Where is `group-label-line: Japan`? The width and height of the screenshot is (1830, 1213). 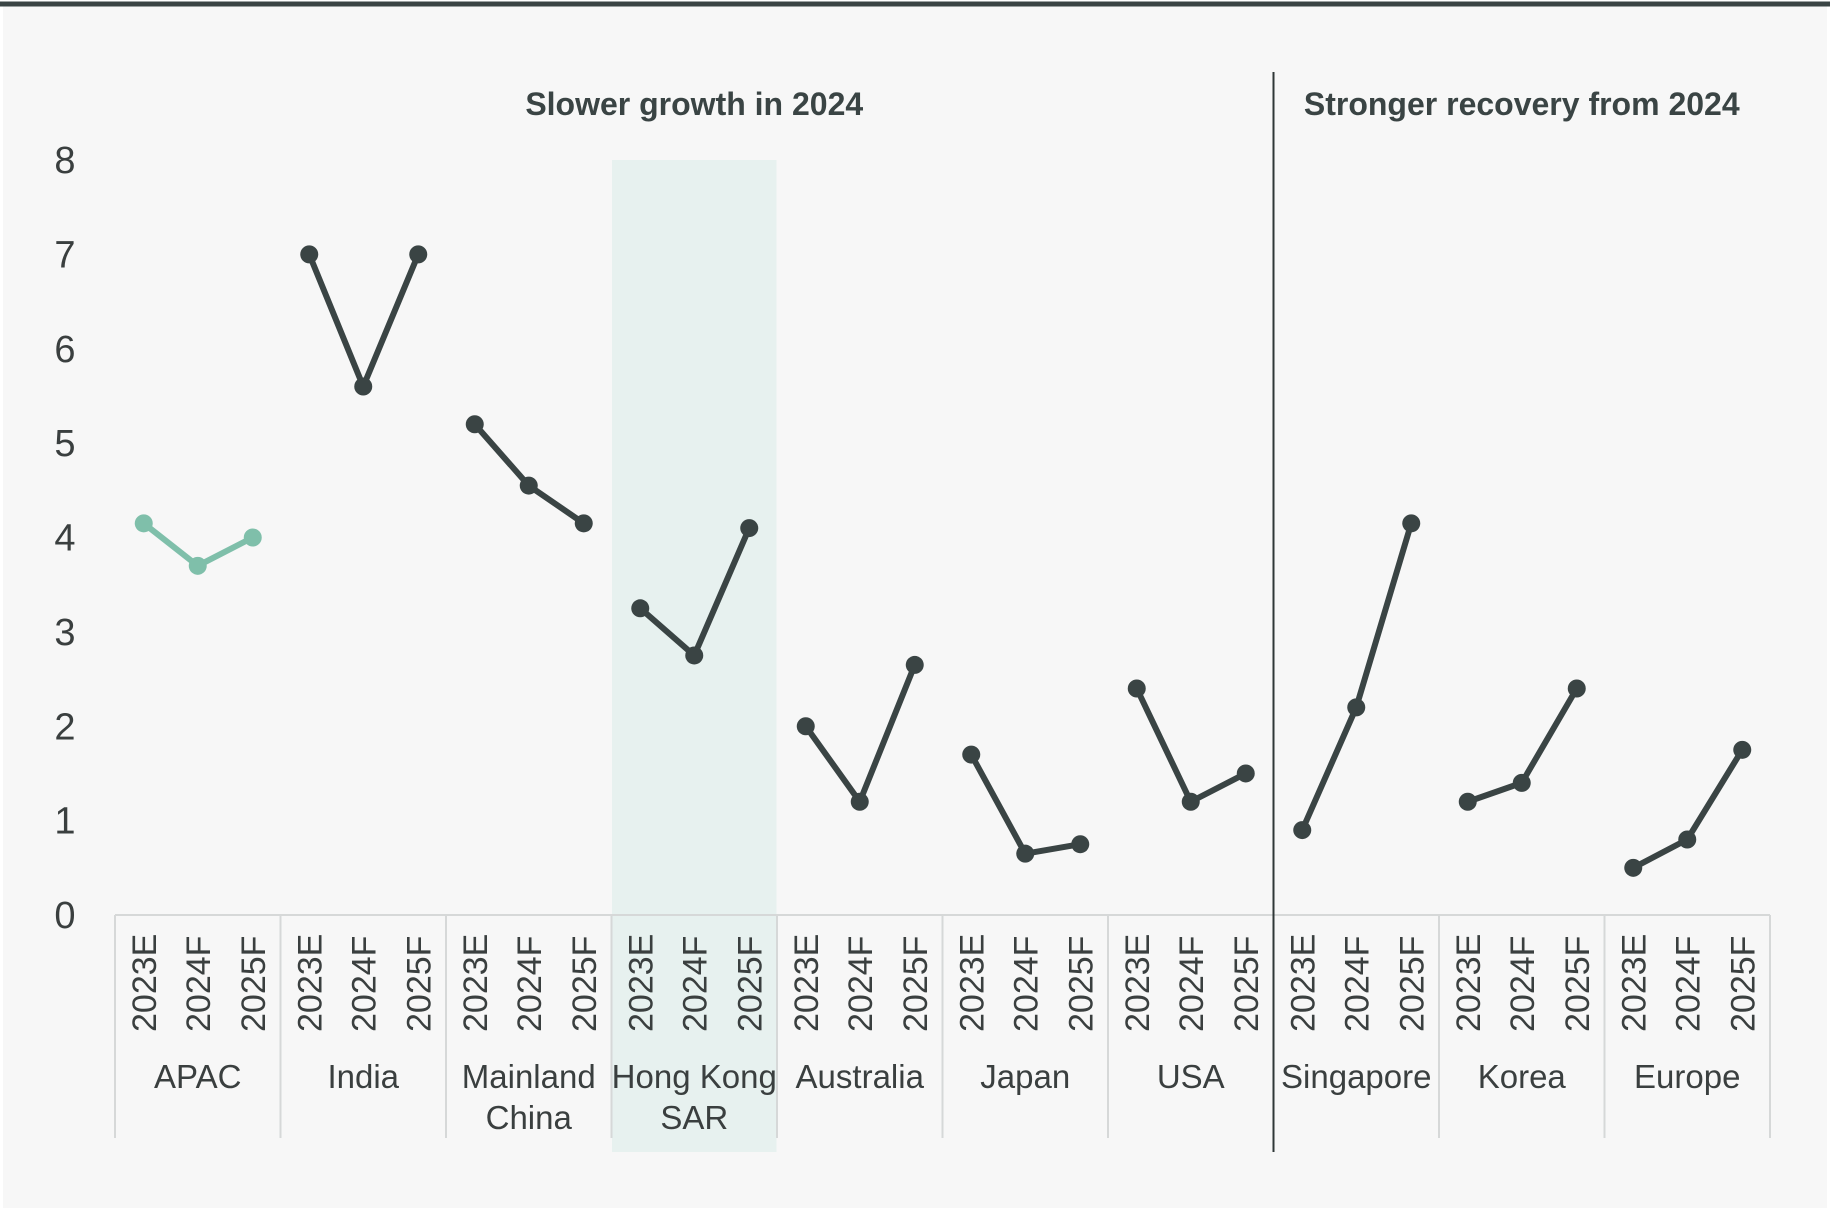 group-label-line: Japan is located at coordinates (1025, 1076).